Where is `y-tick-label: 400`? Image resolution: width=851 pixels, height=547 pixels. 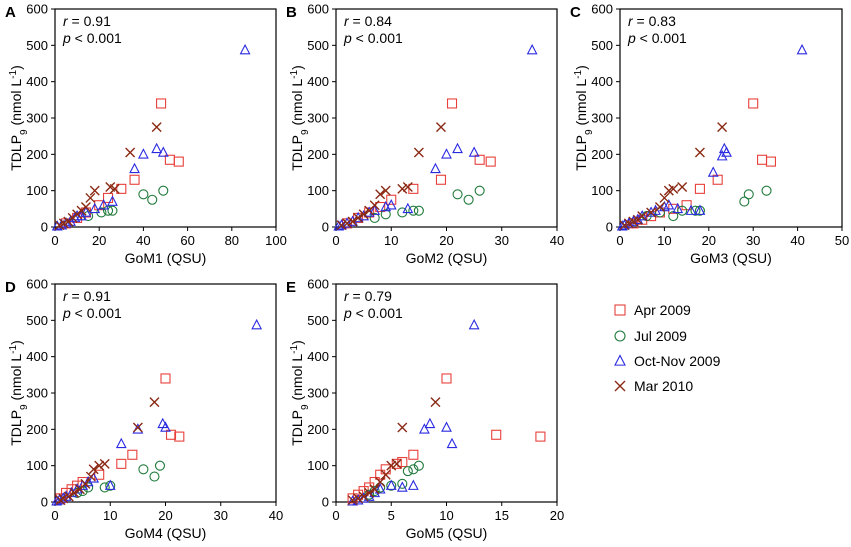
y-tick-label: 400 is located at coordinates (602, 81).